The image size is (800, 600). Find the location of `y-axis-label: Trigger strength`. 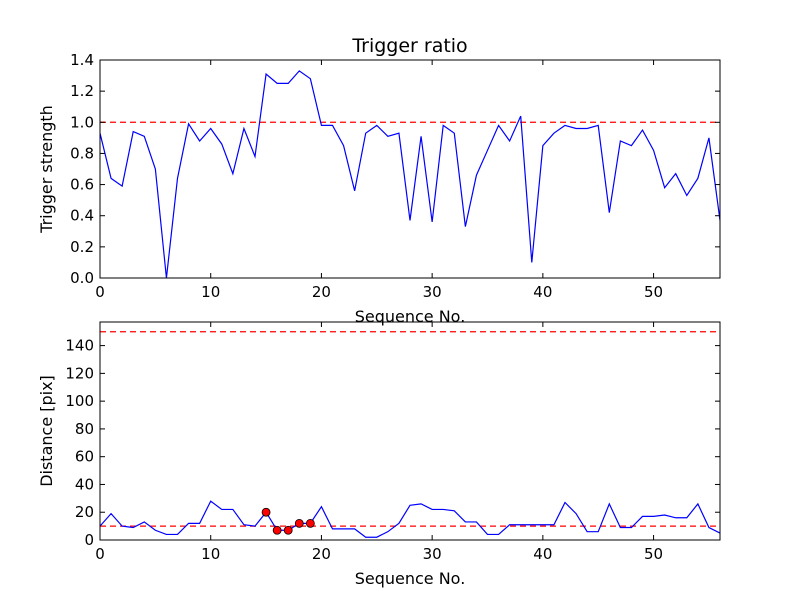

y-axis-label: Trigger strength is located at coordinates (46, 169).